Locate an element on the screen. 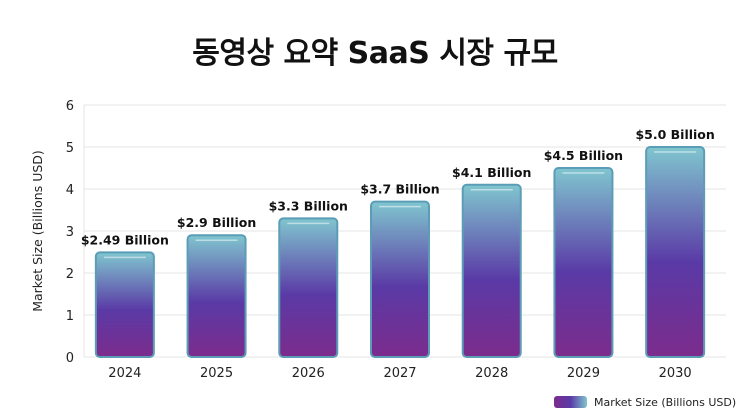  x-tick-label: 2030 is located at coordinates (675, 373).